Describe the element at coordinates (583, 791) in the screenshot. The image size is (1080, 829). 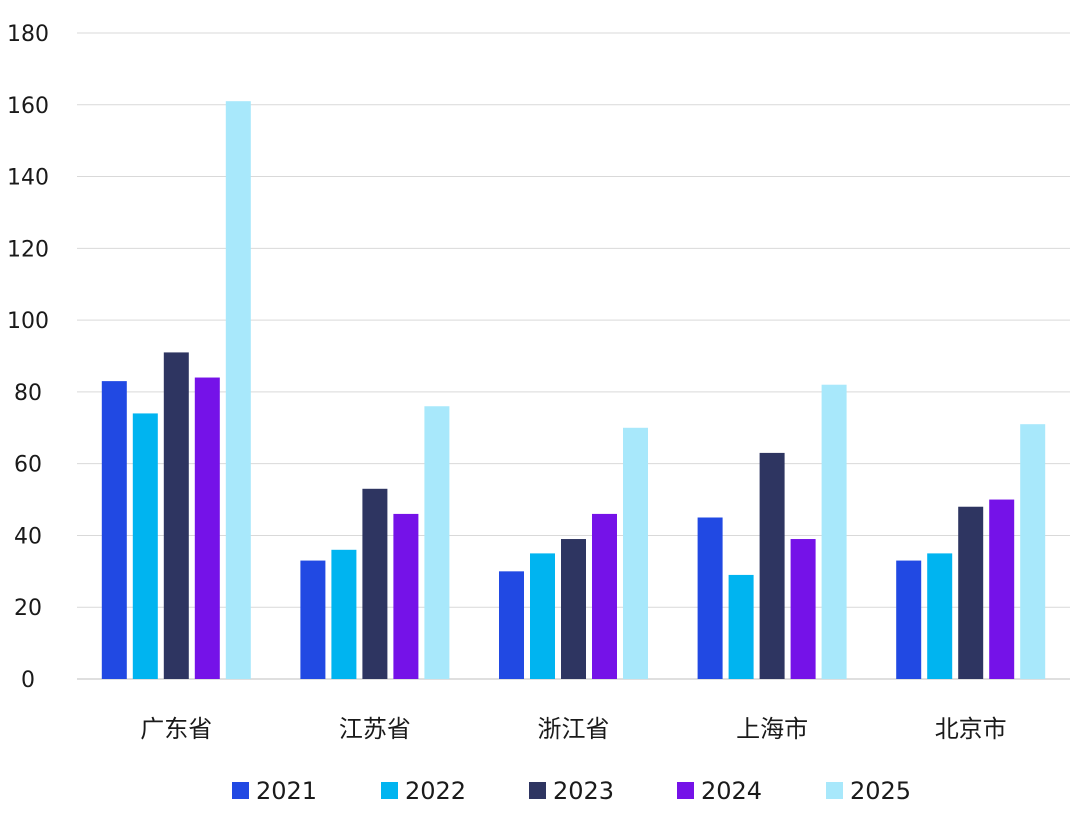
I see `legend-label: 2023` at that location.